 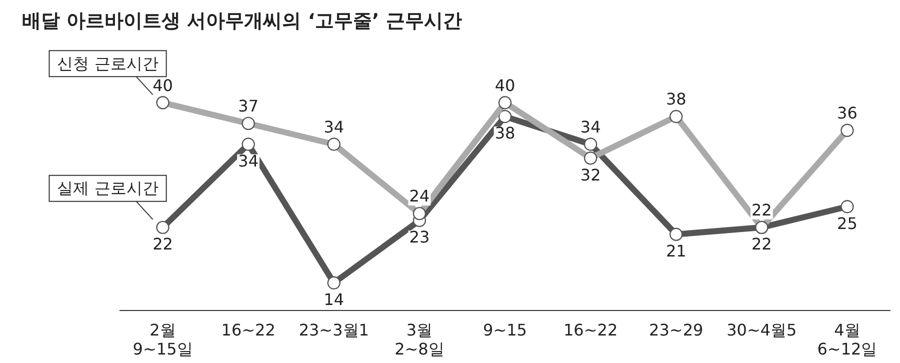 What do you see at coordinates (676, 251) in the screenshot?
I see `data-label: 21` at bounding box center [676, 251].